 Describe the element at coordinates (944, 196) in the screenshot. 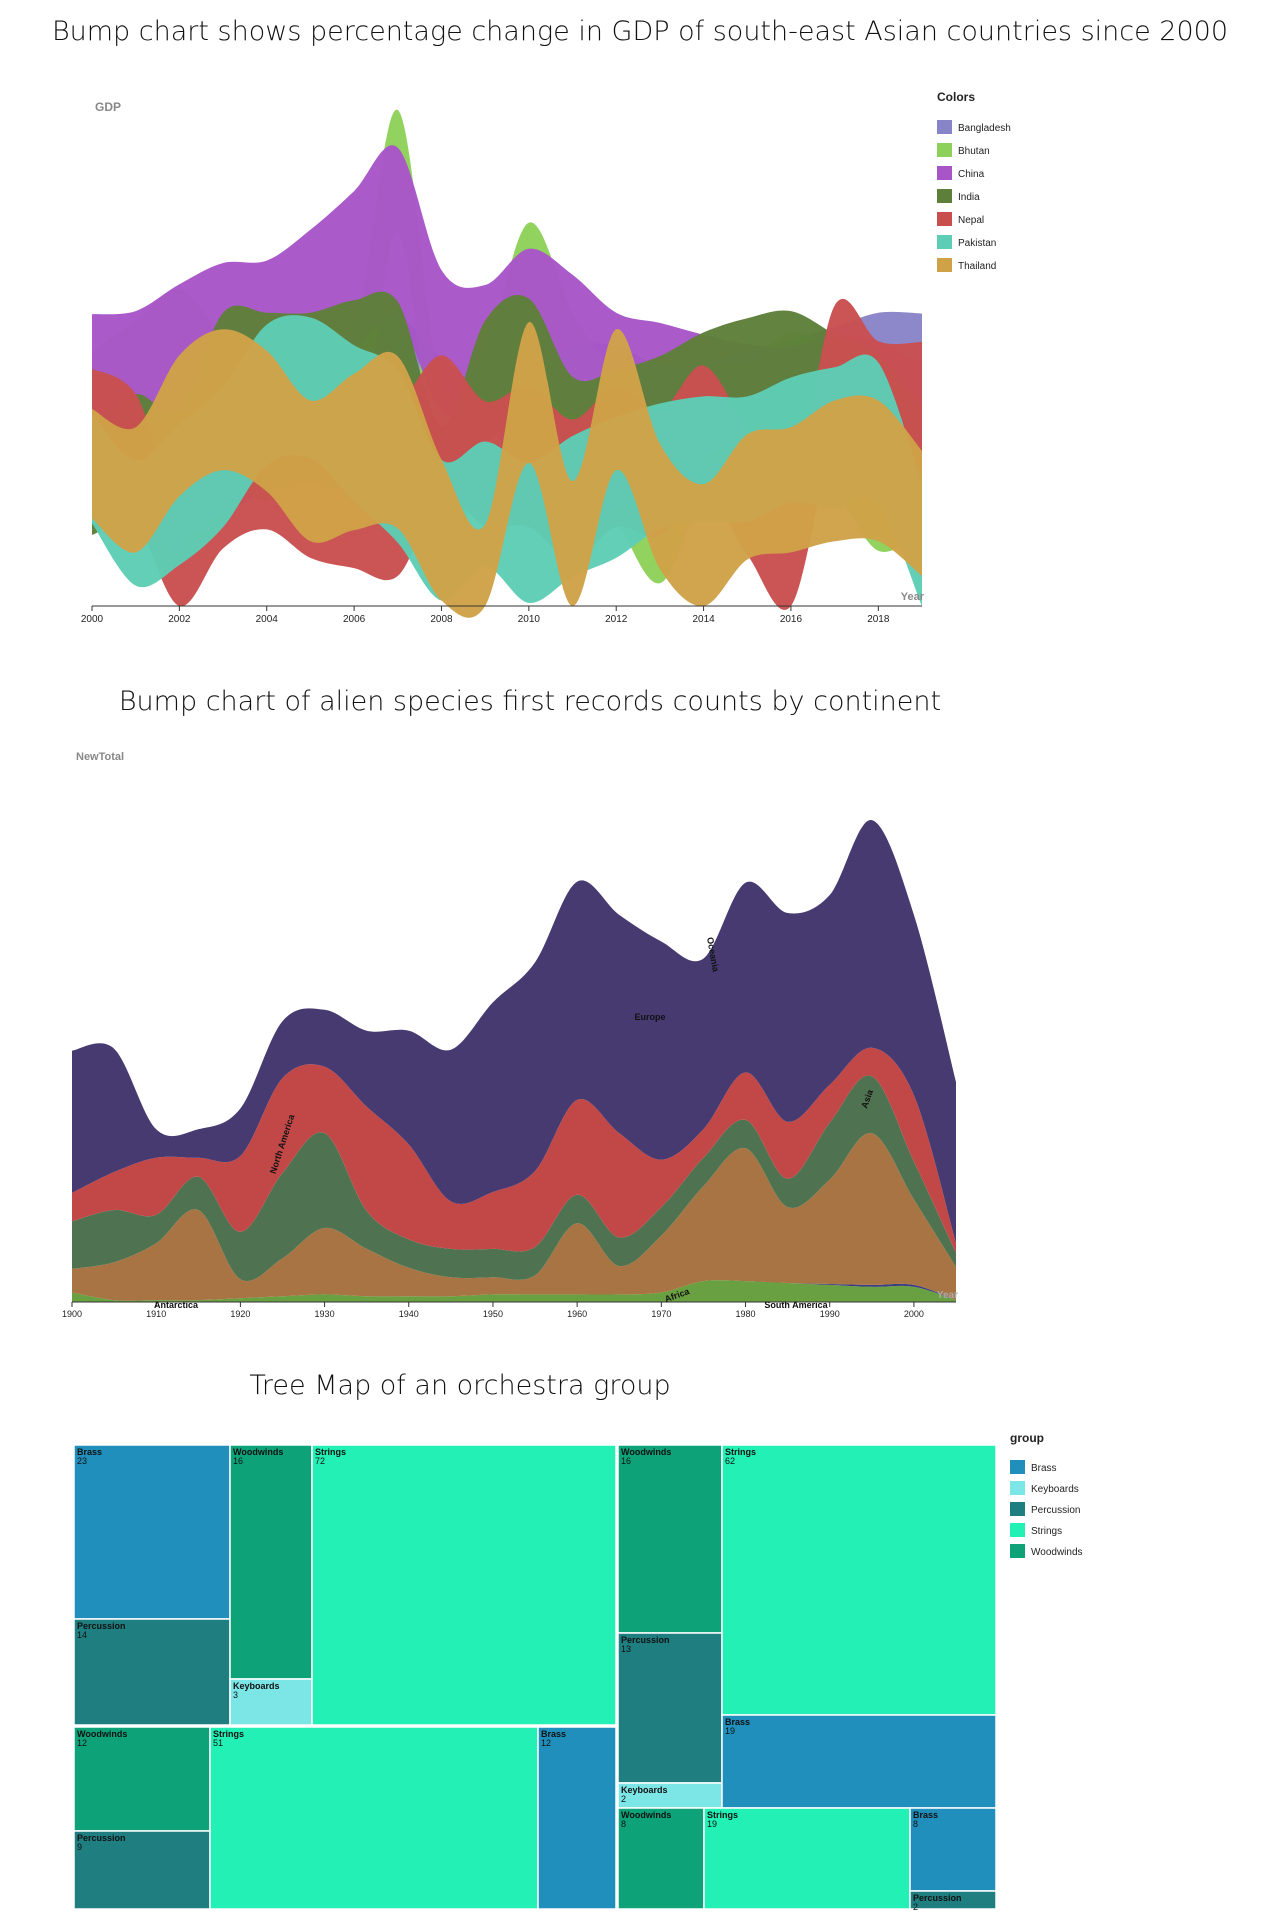

I see `gdp-legend-swatch-india` at that location.